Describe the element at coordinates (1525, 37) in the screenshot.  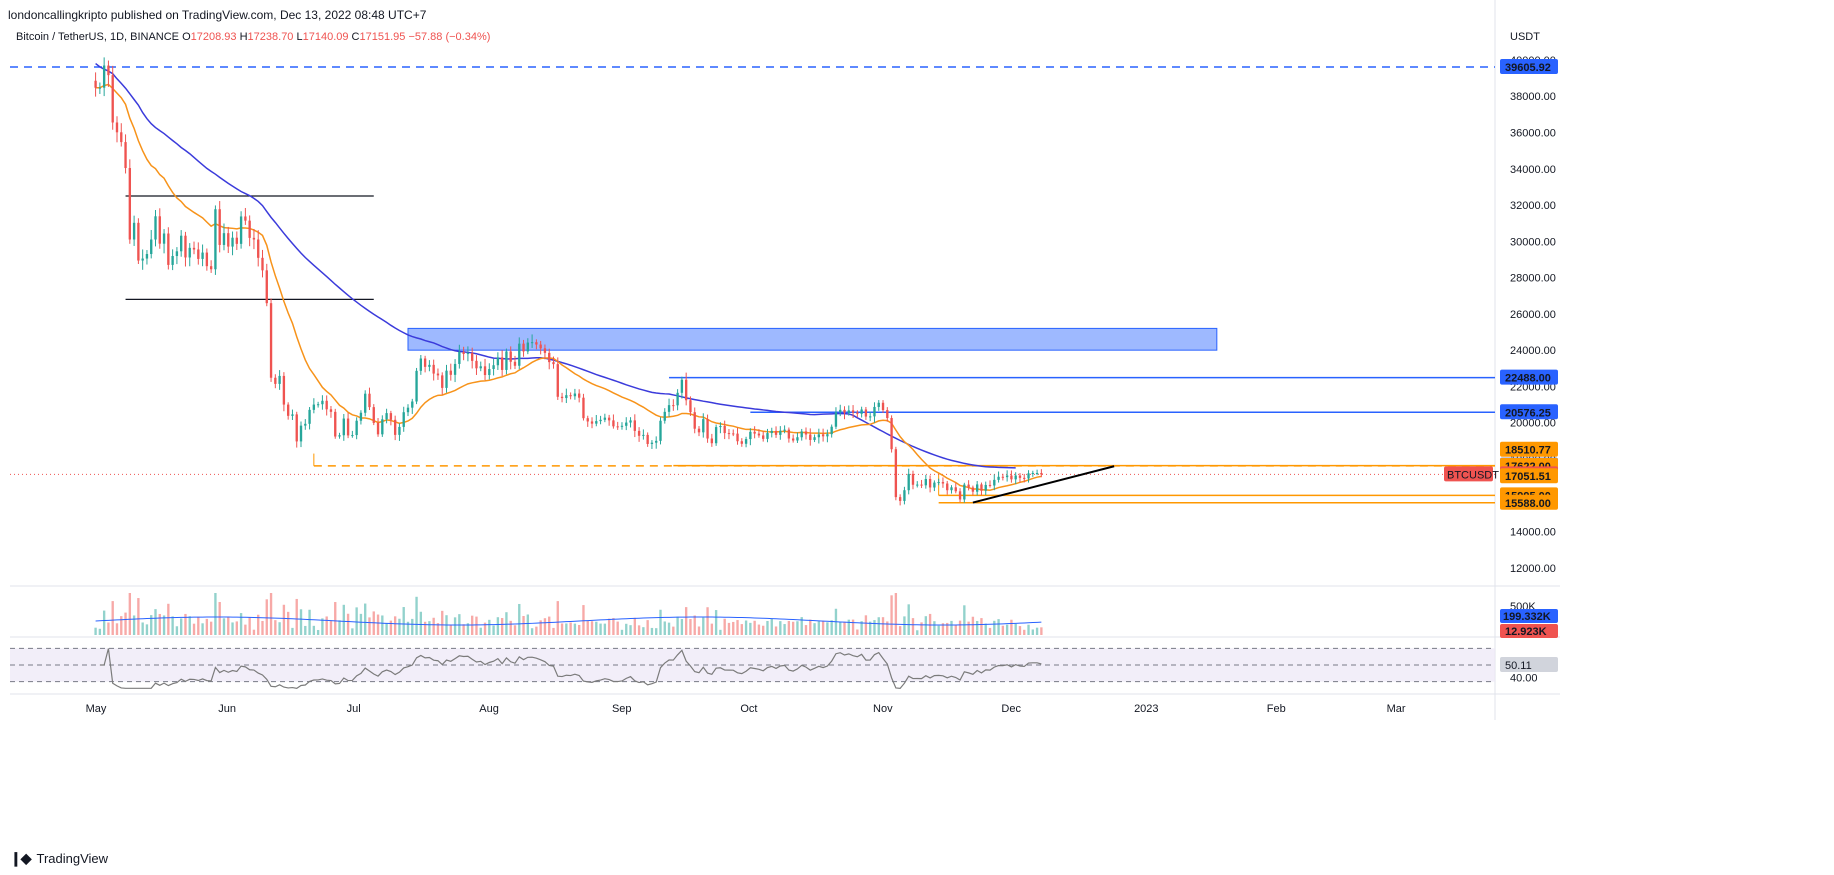
I see `currency-label: USDT` at that location.